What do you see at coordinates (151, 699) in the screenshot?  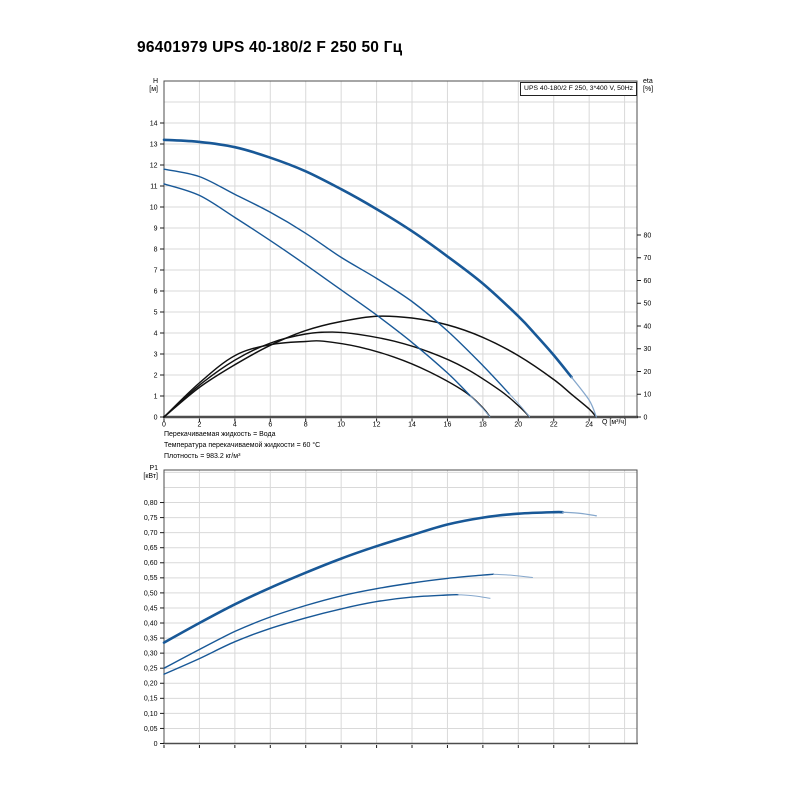 I see `y-left-tick-label: 0,15` at bounding box center [151, 699].